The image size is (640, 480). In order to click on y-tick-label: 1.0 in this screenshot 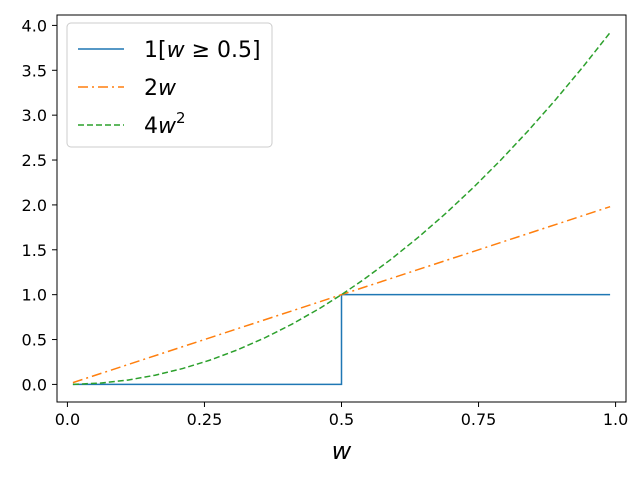, I will do `click(34, 295)`.